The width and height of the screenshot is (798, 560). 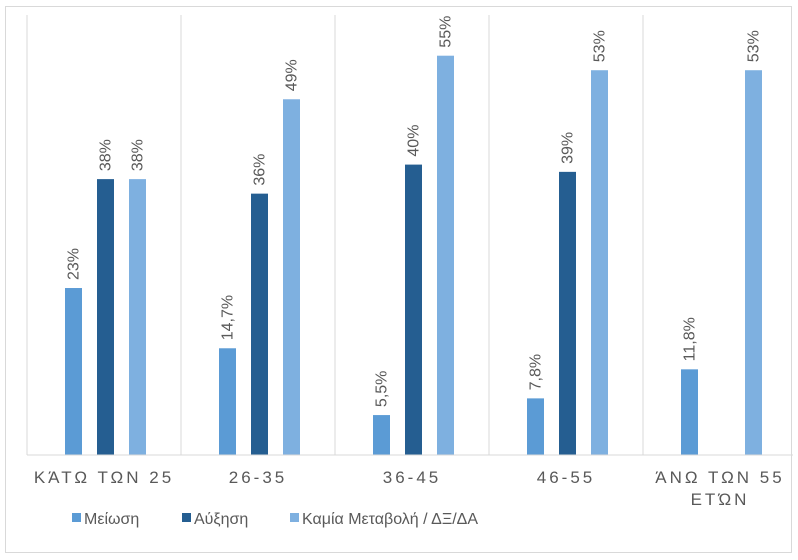 I want to click on data-label: 39%, so click(x=568, y=148).